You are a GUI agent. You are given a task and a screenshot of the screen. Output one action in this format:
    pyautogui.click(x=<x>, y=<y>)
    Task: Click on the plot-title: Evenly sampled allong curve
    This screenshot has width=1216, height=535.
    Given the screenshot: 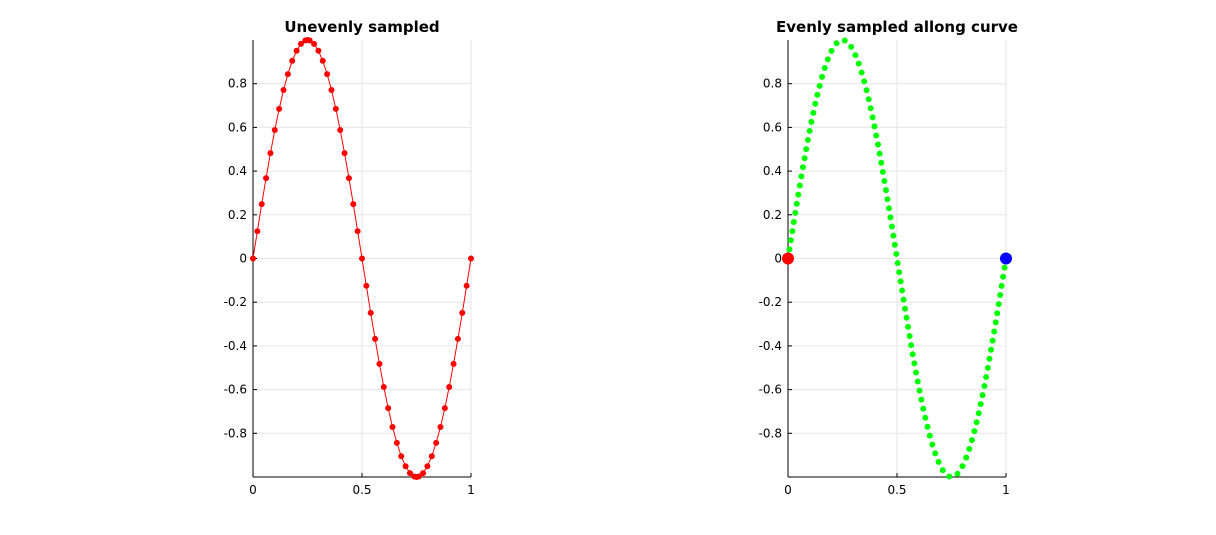 What is the action you would take?
    pyautogui.click(x=897, y=27)
    